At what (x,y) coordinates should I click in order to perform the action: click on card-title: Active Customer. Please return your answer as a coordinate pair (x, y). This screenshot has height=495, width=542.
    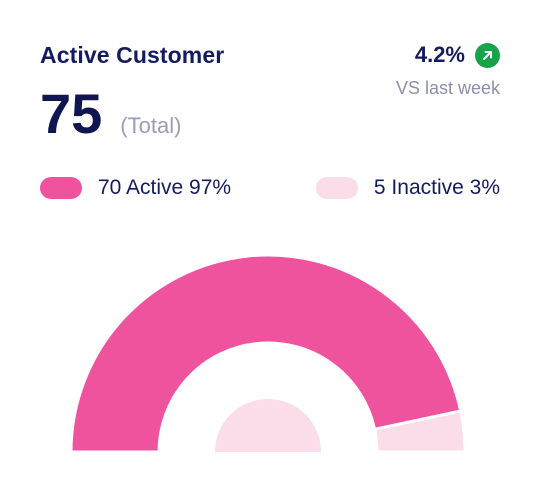
    Looking at the image, I should click on (132, 55).